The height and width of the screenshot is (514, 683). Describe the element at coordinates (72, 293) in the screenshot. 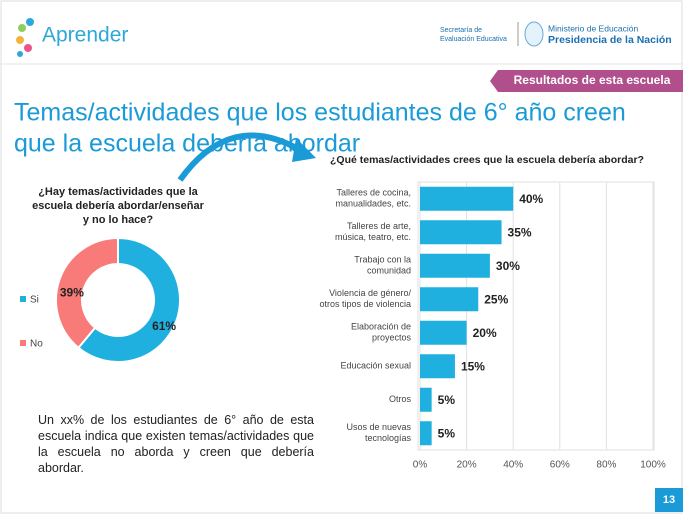

I see `data-label: 39%` at that location.